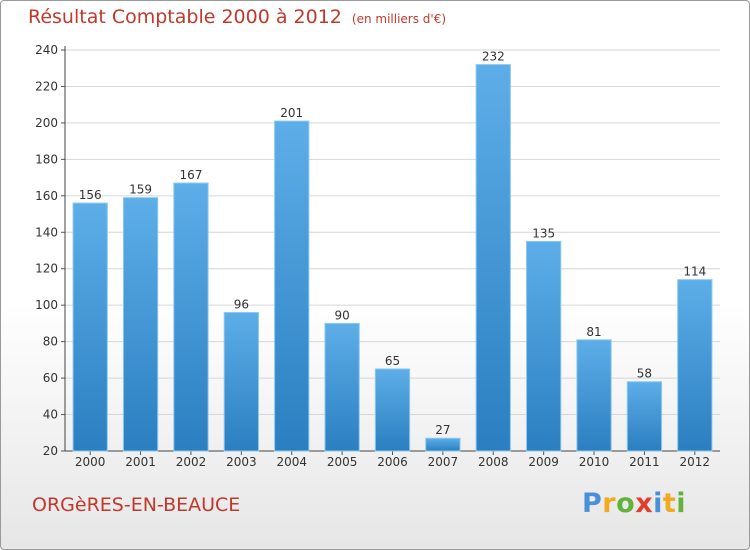 This screenshot has height=550, width=750. What do you see at coordinates (185, 17) in the screenshot?
I see `title-text: Résultat Comptable 2000 à 2012` at bounding box center [185, 17].